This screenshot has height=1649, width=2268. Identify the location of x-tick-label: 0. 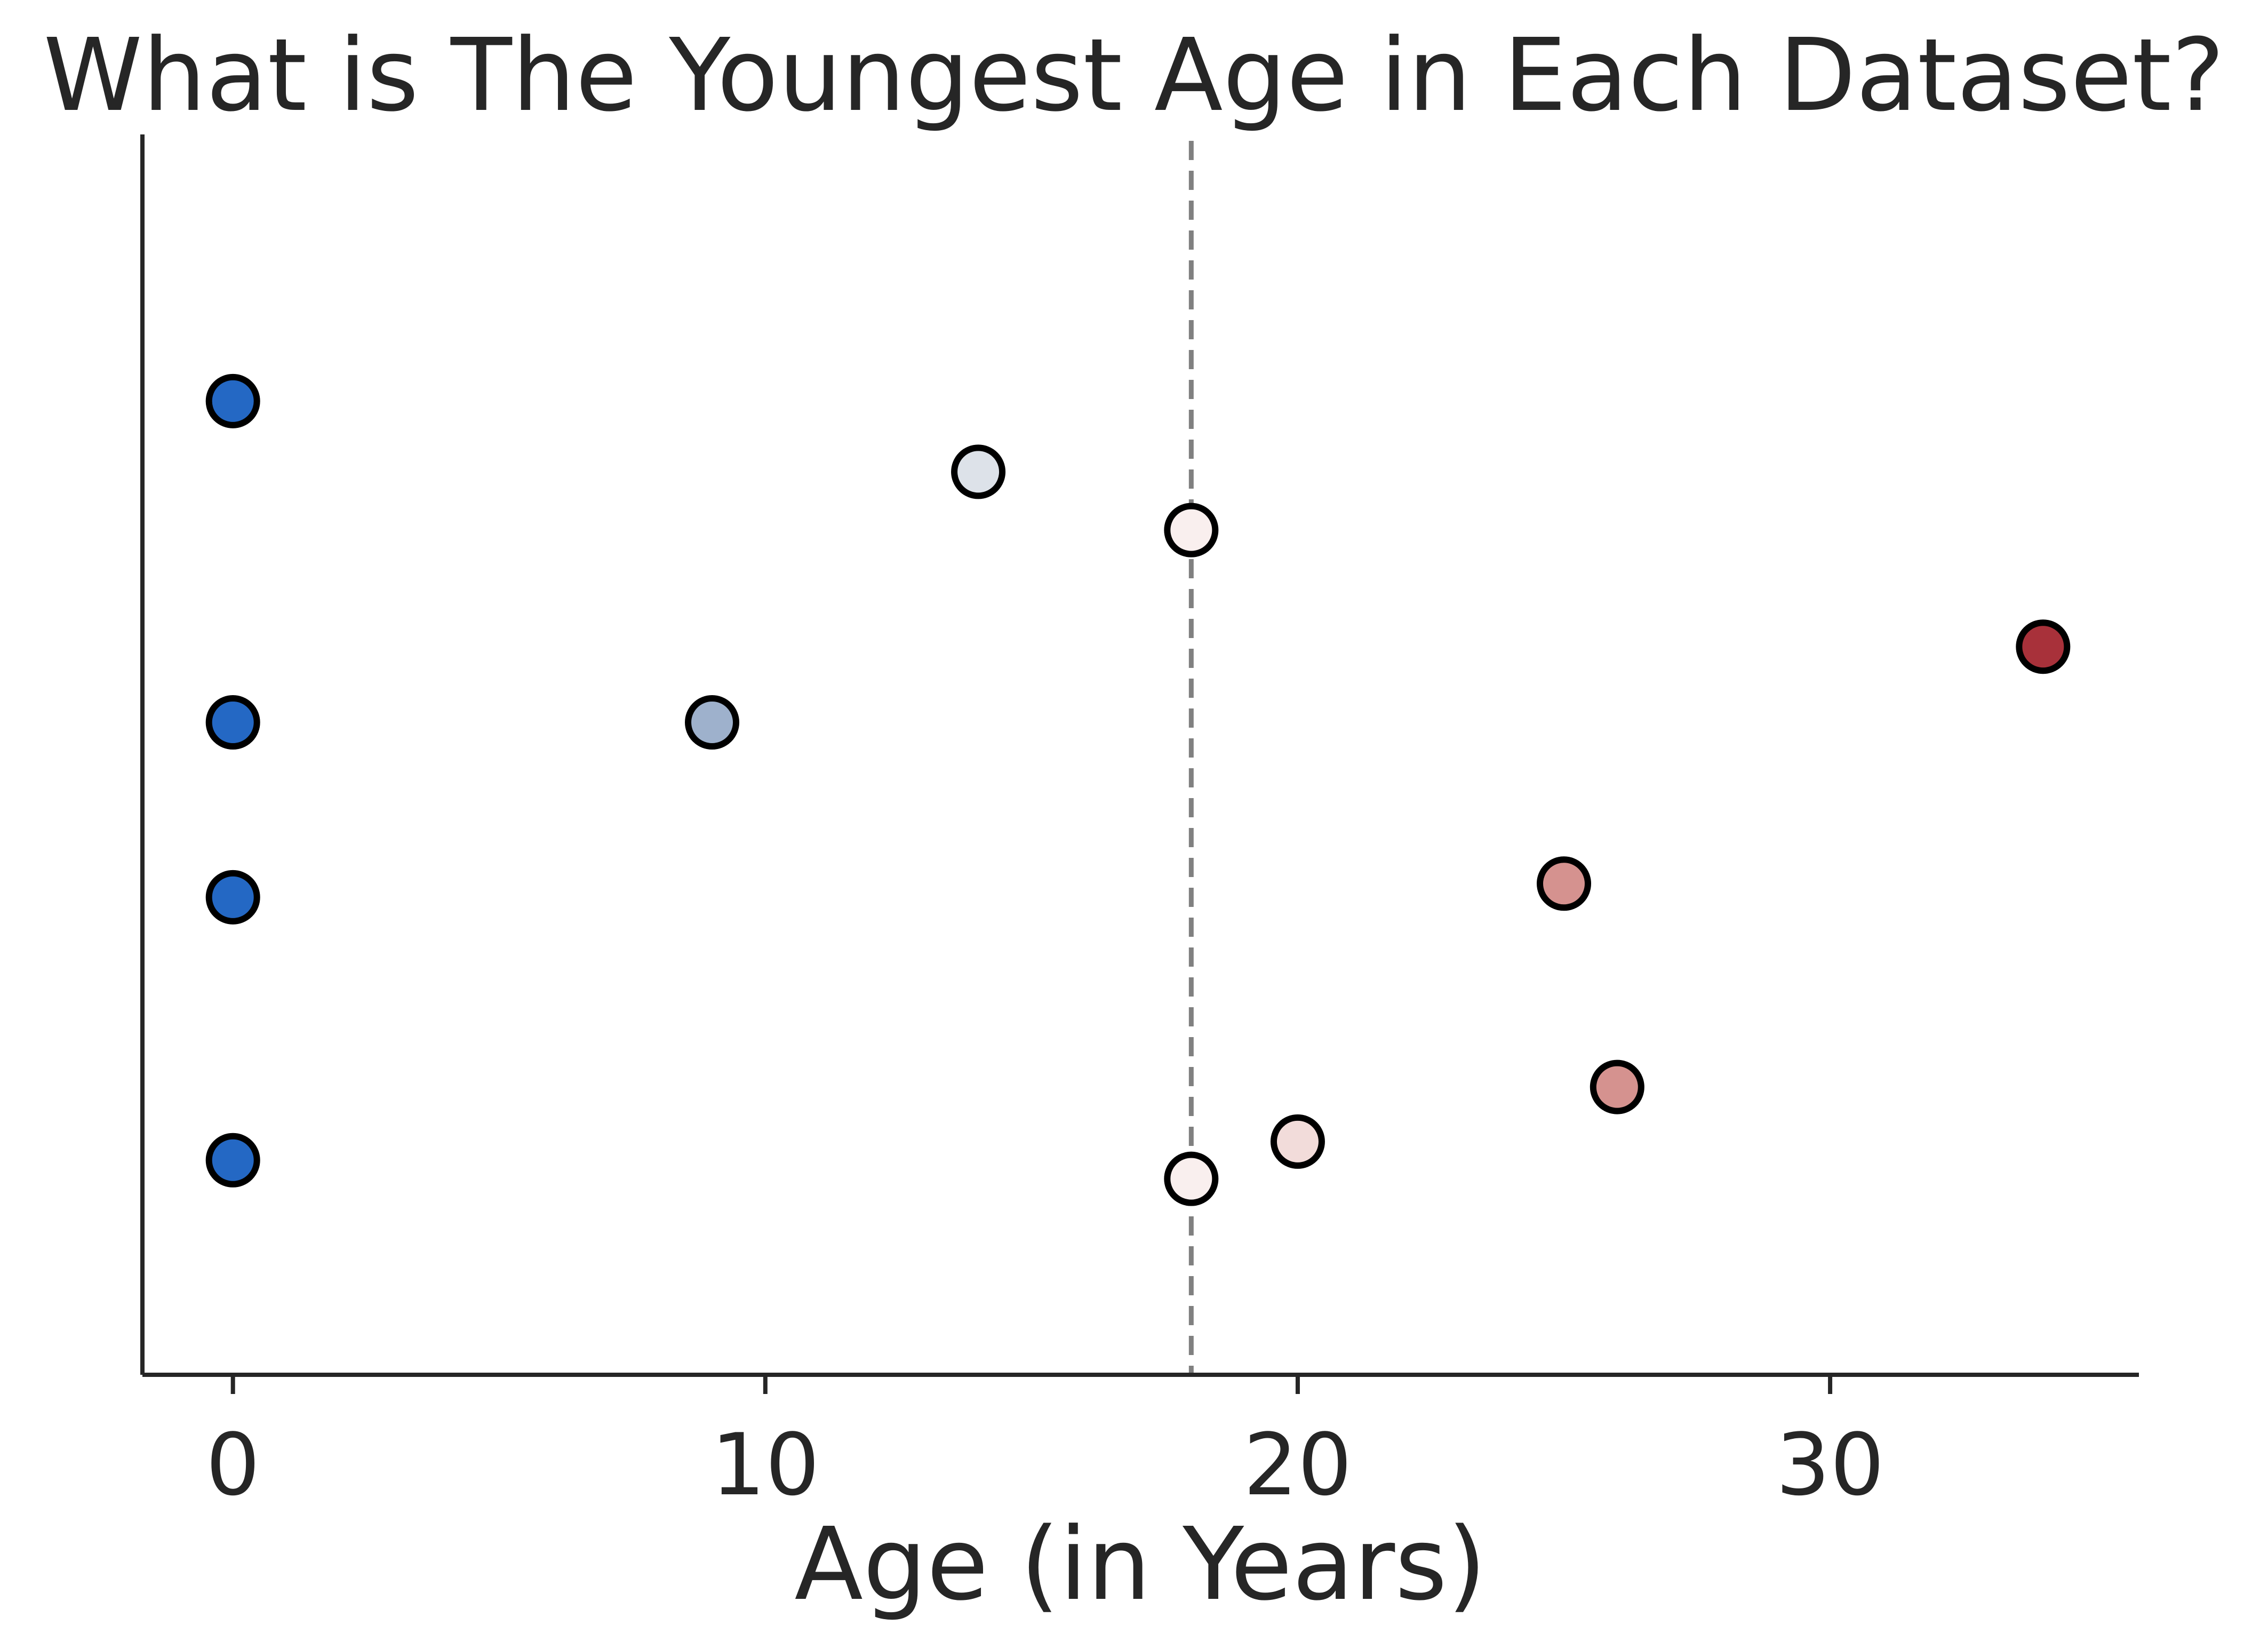
(233, 1465).